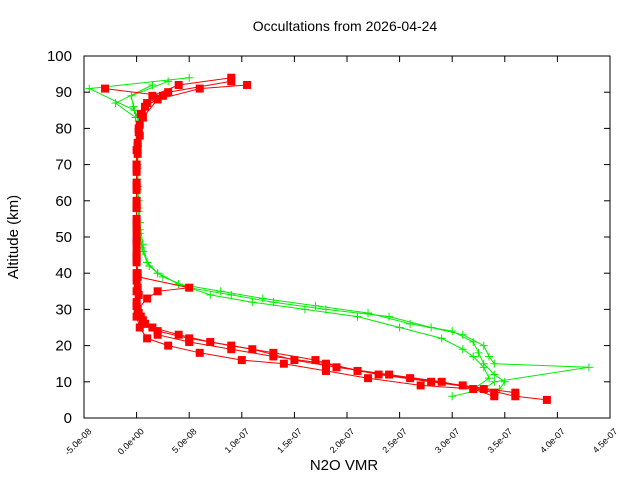 The width and height of the screenshot is (640, 480). I want to click on y-axis-label: Altitude (km), so click(13, 237).